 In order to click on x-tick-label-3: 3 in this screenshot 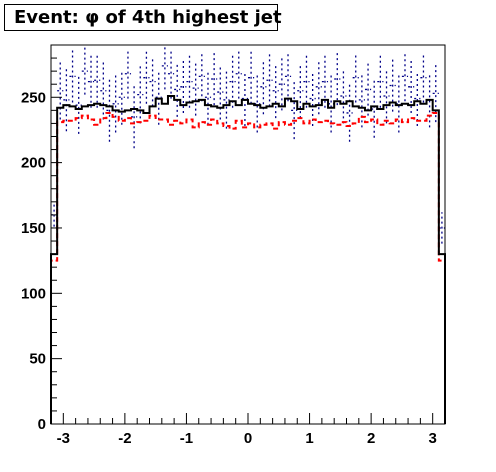, I will do `click(433, 438)`.